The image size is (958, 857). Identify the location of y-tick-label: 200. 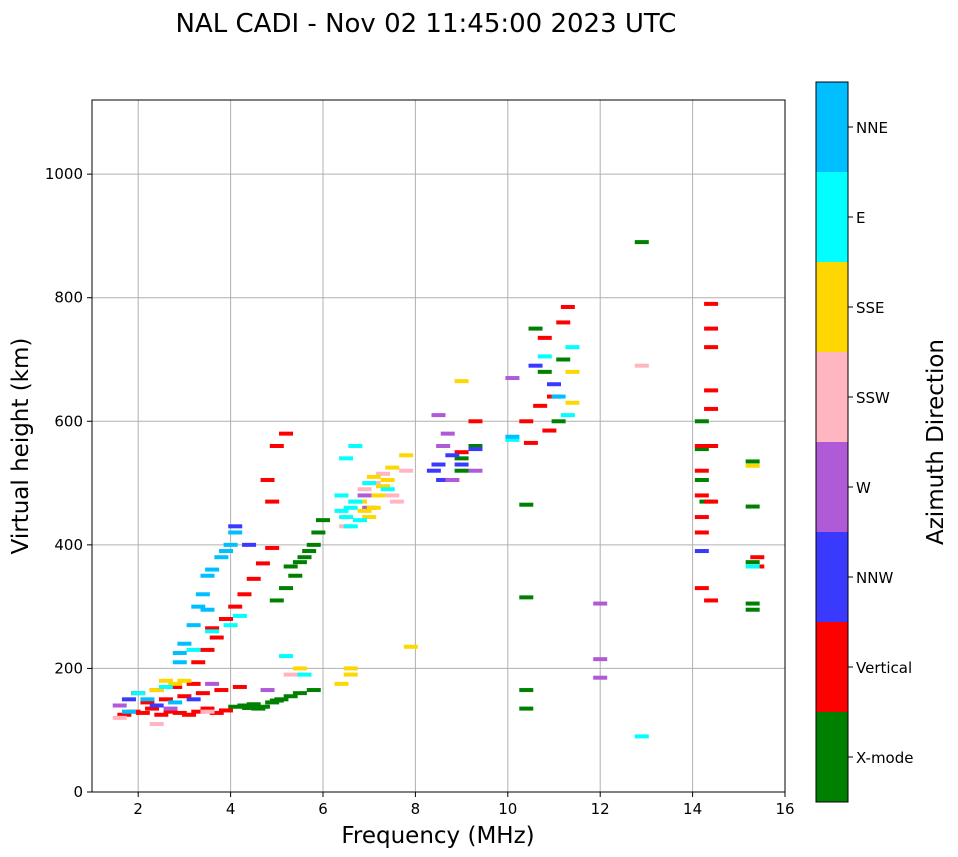
(68, 668).